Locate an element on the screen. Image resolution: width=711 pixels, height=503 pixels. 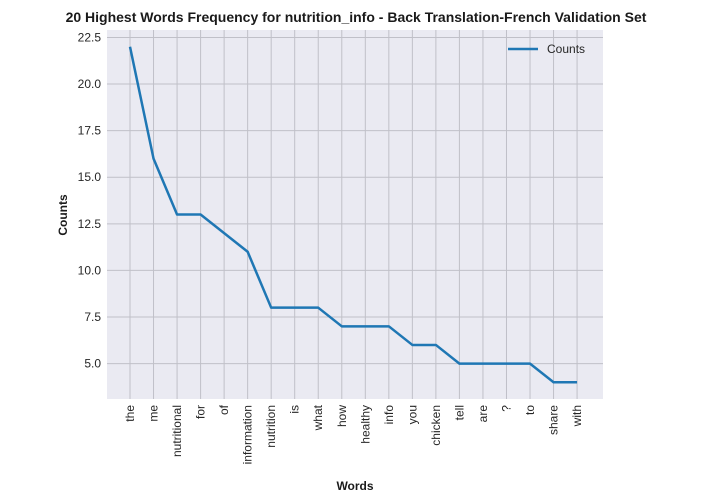
y-tick-label: 12.5 is located at coordinates (90, 224).